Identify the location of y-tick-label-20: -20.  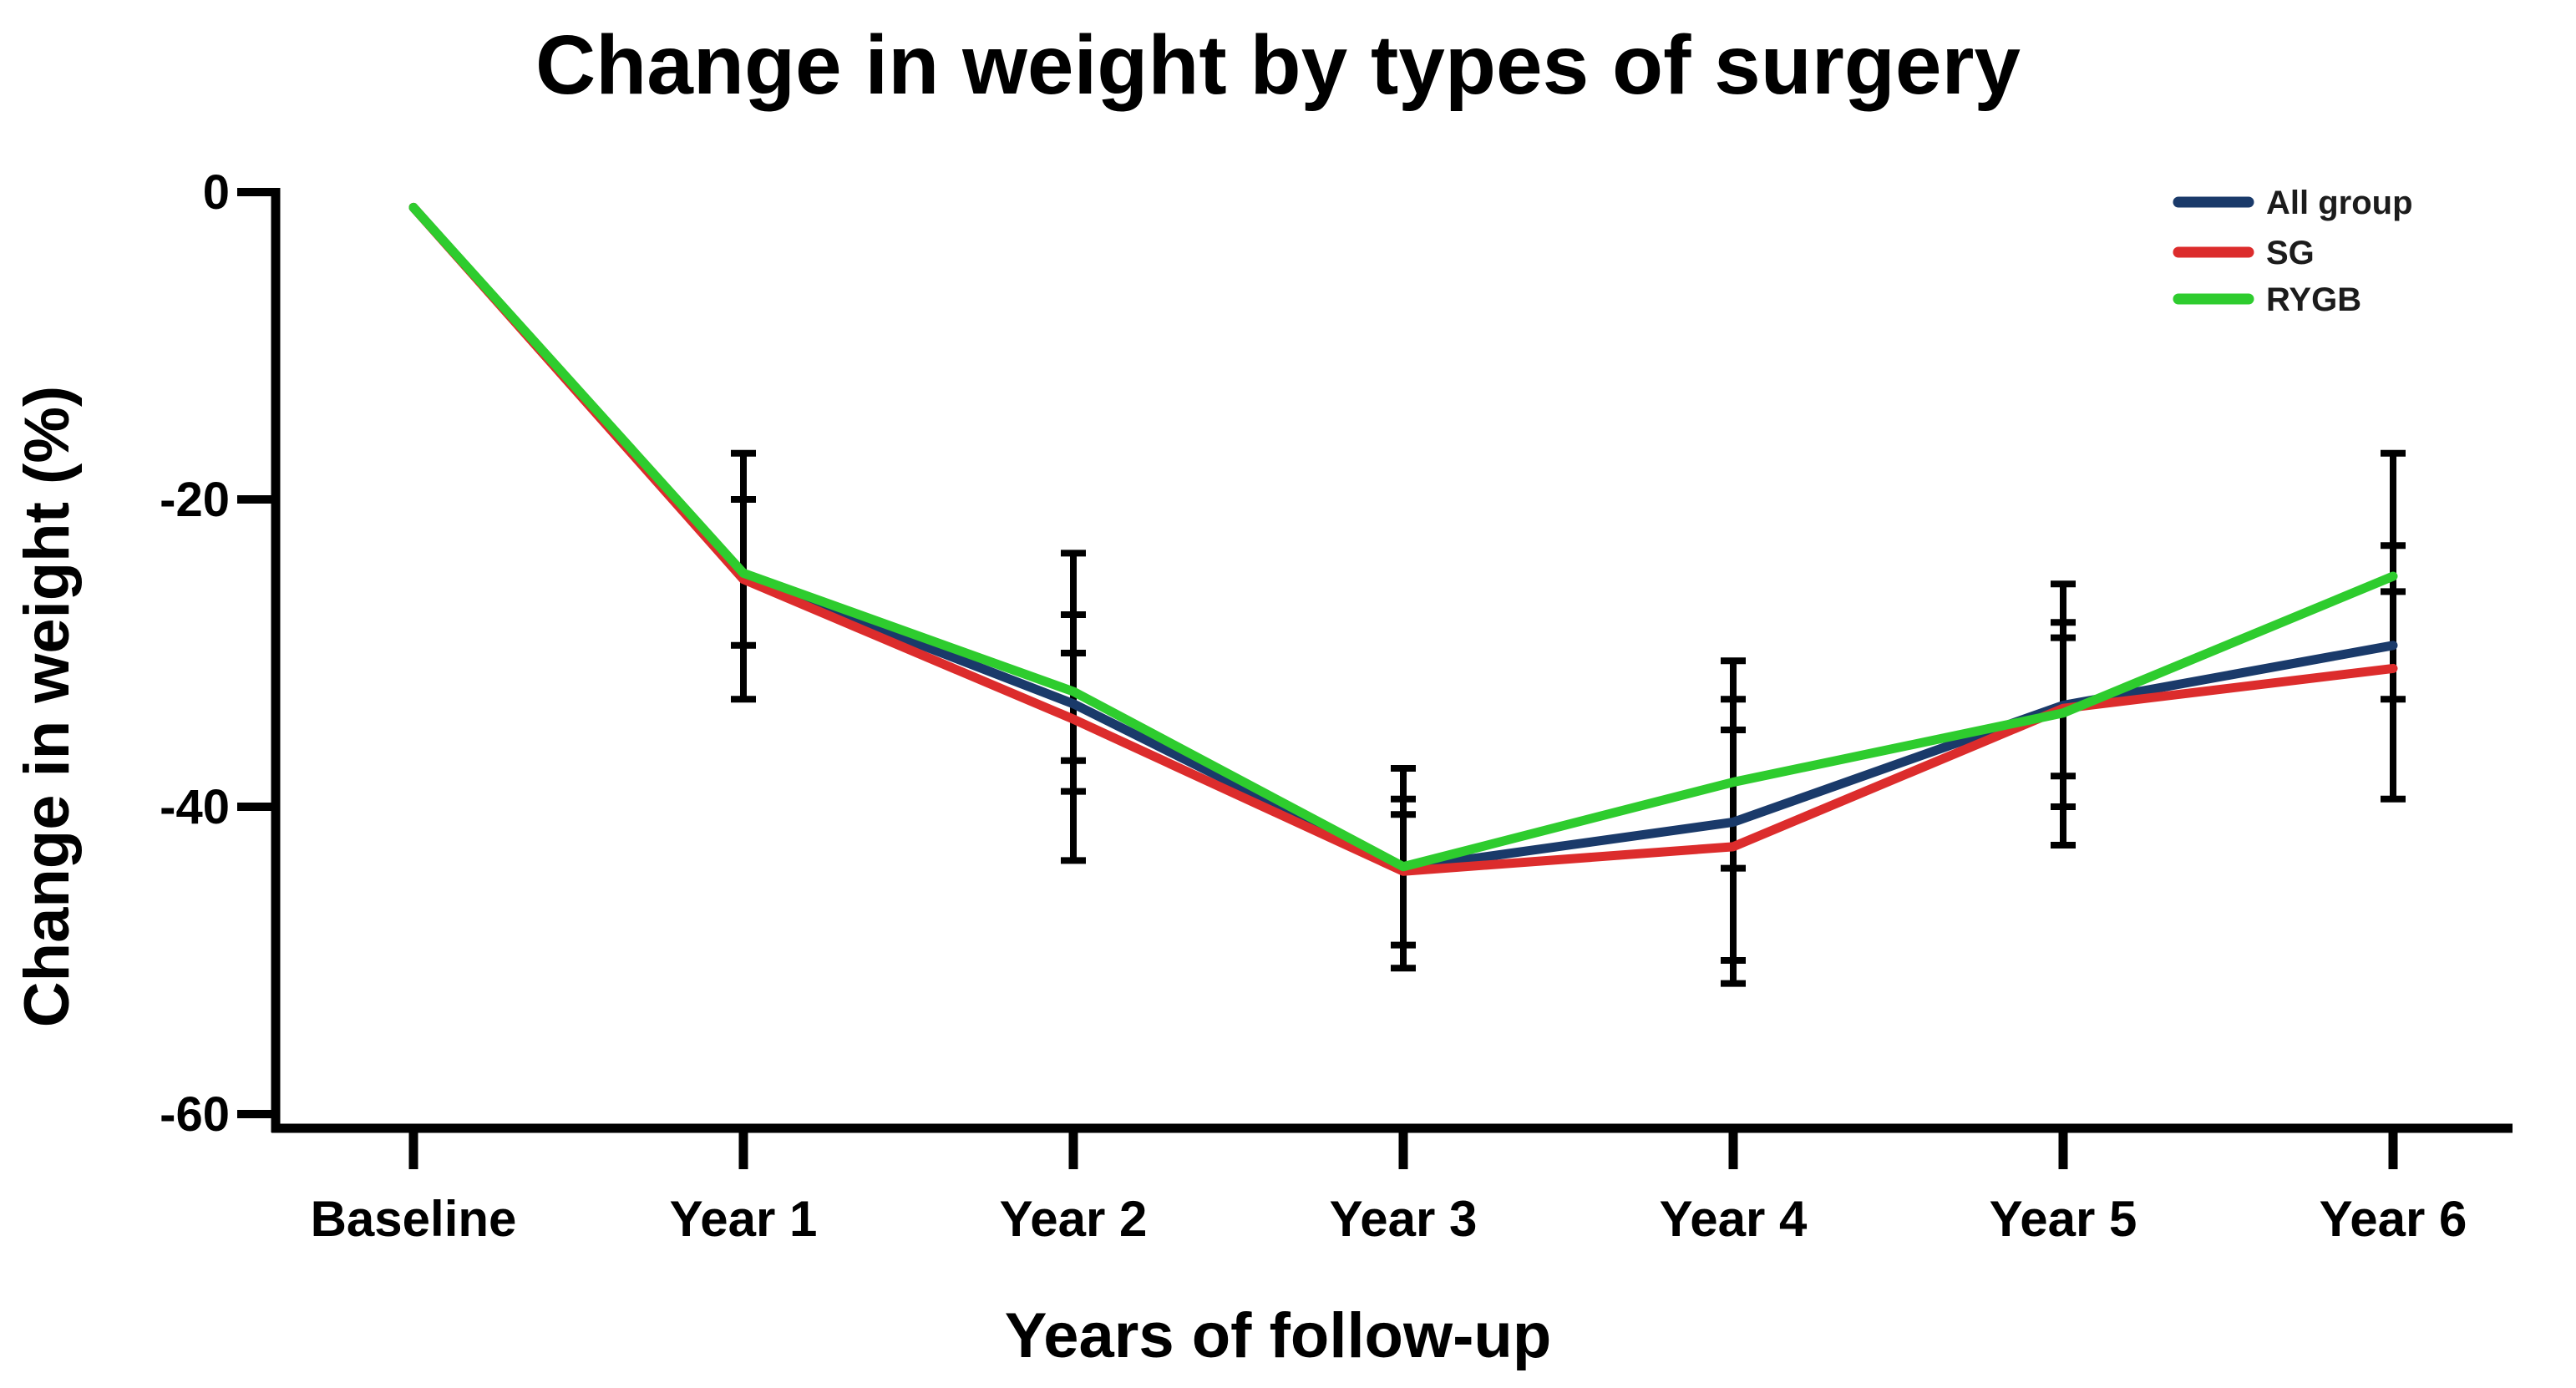
(195, 500).